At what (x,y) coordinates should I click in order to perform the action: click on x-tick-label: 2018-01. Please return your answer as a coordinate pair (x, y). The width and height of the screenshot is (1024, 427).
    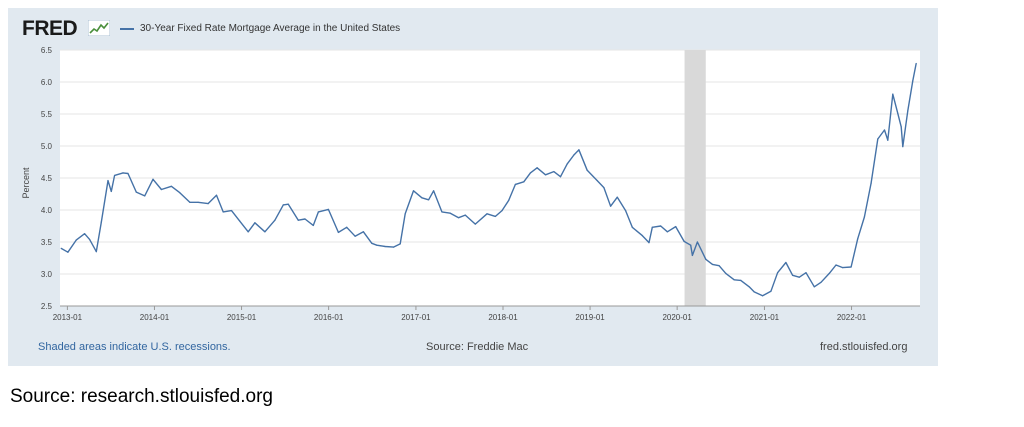
    Looking at the image, I should click on (503, 317).